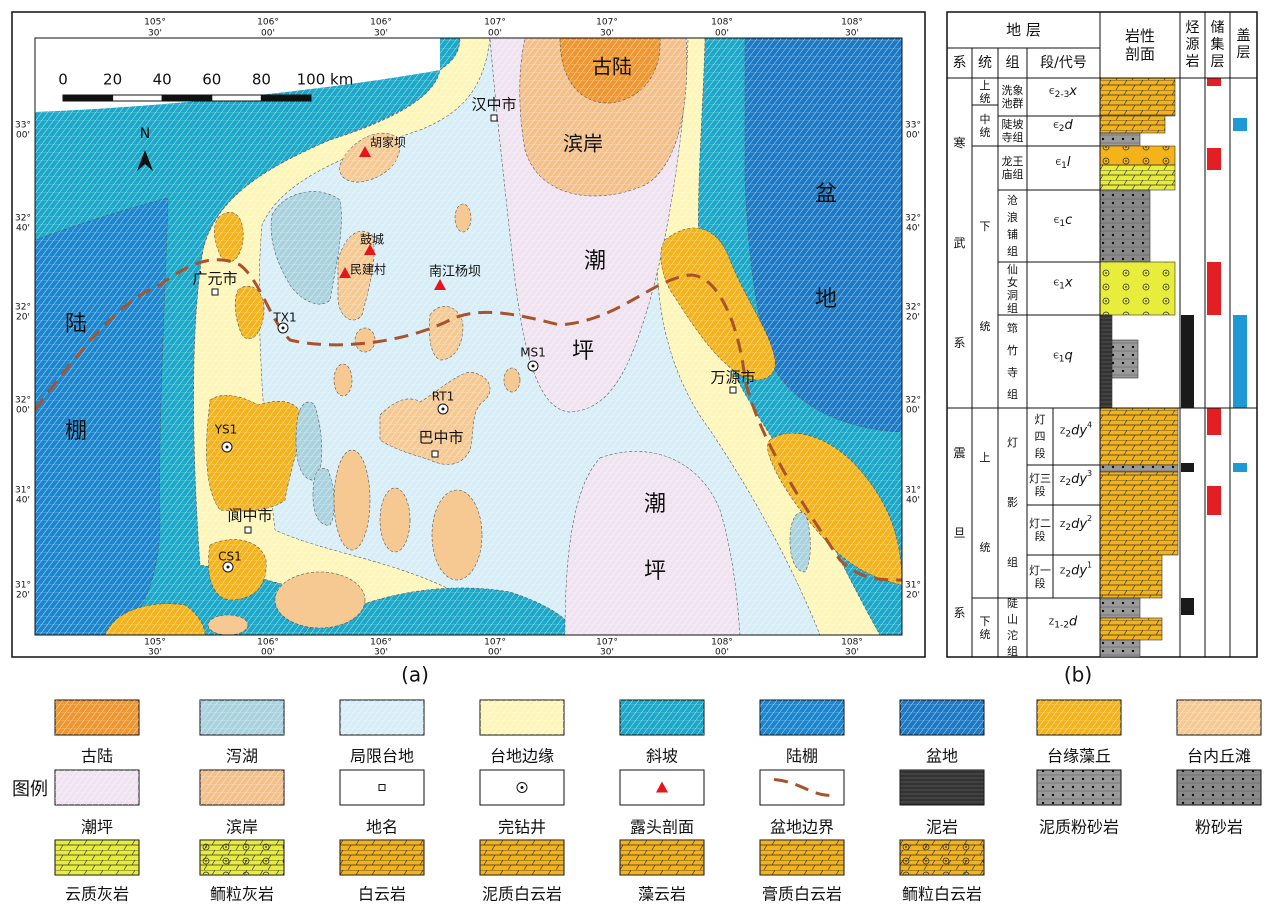 The image size is (1268, 921). I want to click on code-part: dy, so click(1079, 479).